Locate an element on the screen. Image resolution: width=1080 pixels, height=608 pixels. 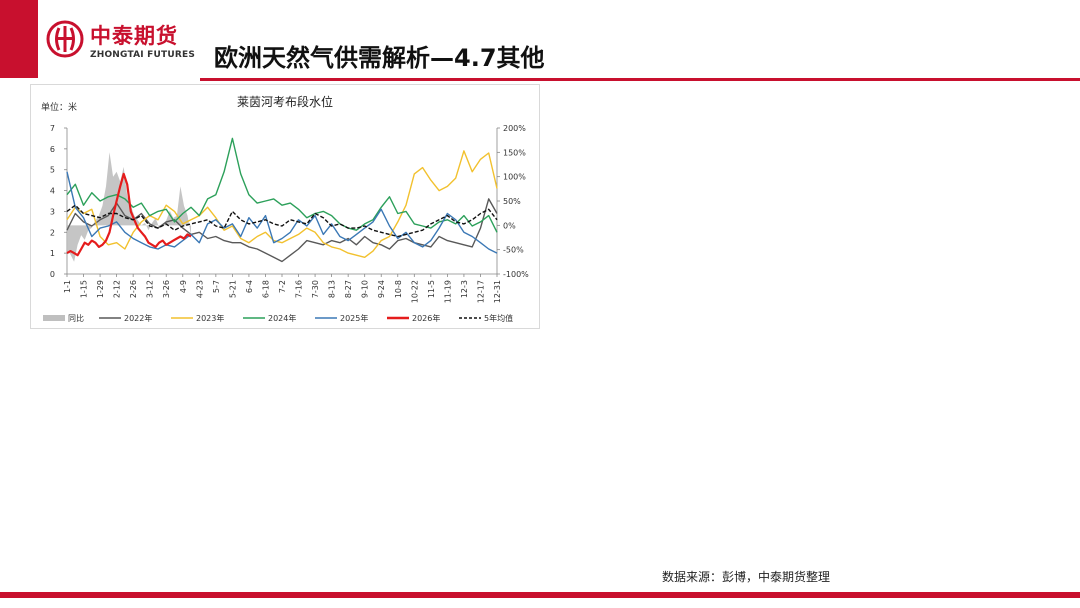
legend-label: 同比 is located at coordinates (76, 318).